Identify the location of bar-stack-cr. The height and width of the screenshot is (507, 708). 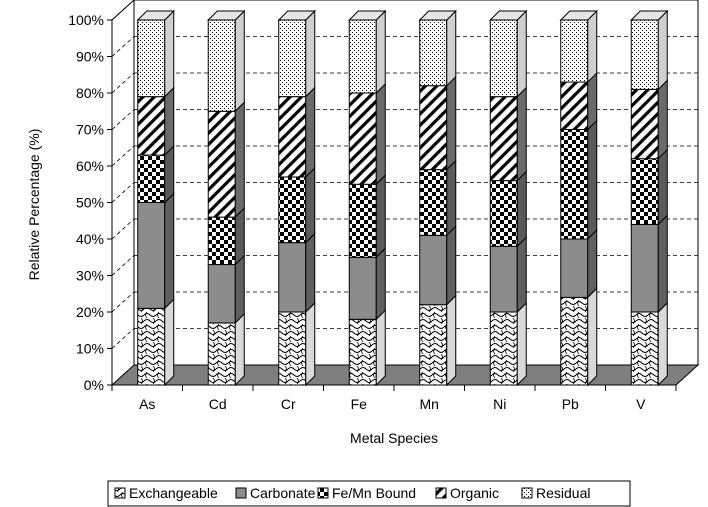
(296, 198).